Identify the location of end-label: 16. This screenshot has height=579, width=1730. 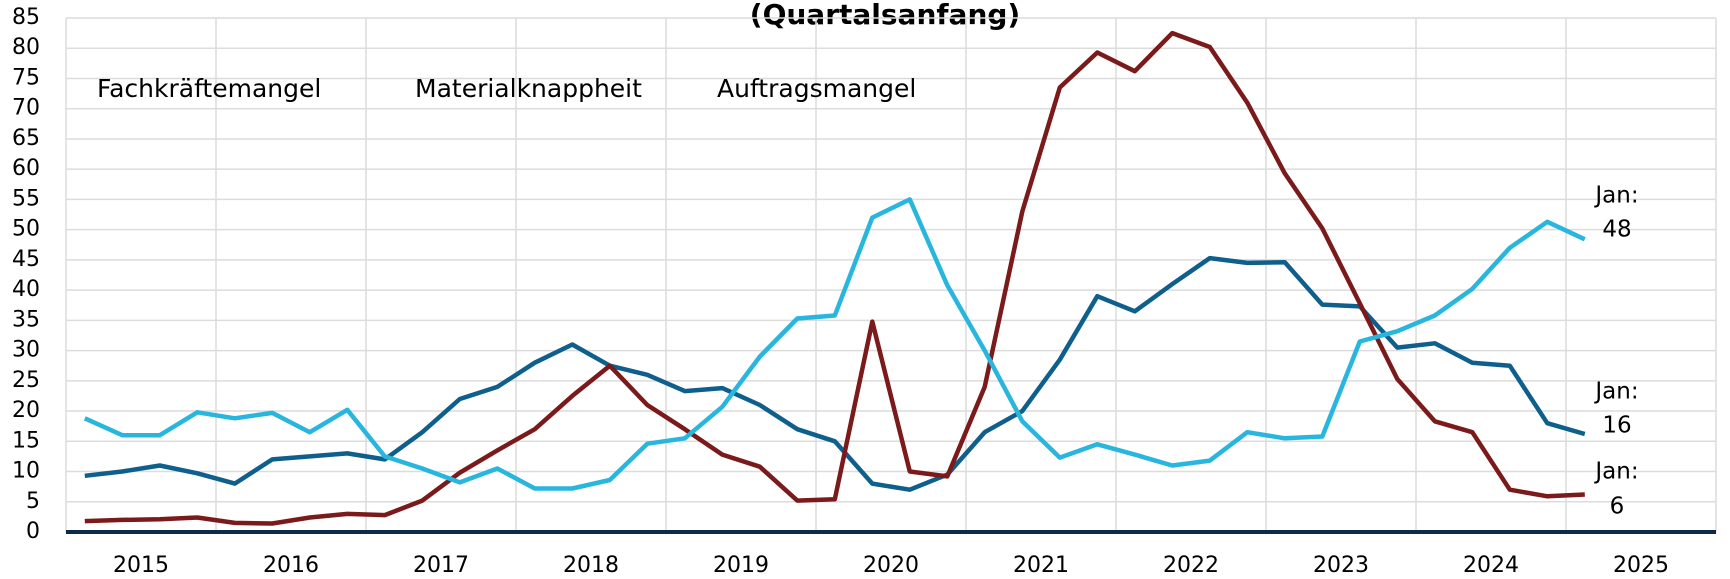
(1616, 426).